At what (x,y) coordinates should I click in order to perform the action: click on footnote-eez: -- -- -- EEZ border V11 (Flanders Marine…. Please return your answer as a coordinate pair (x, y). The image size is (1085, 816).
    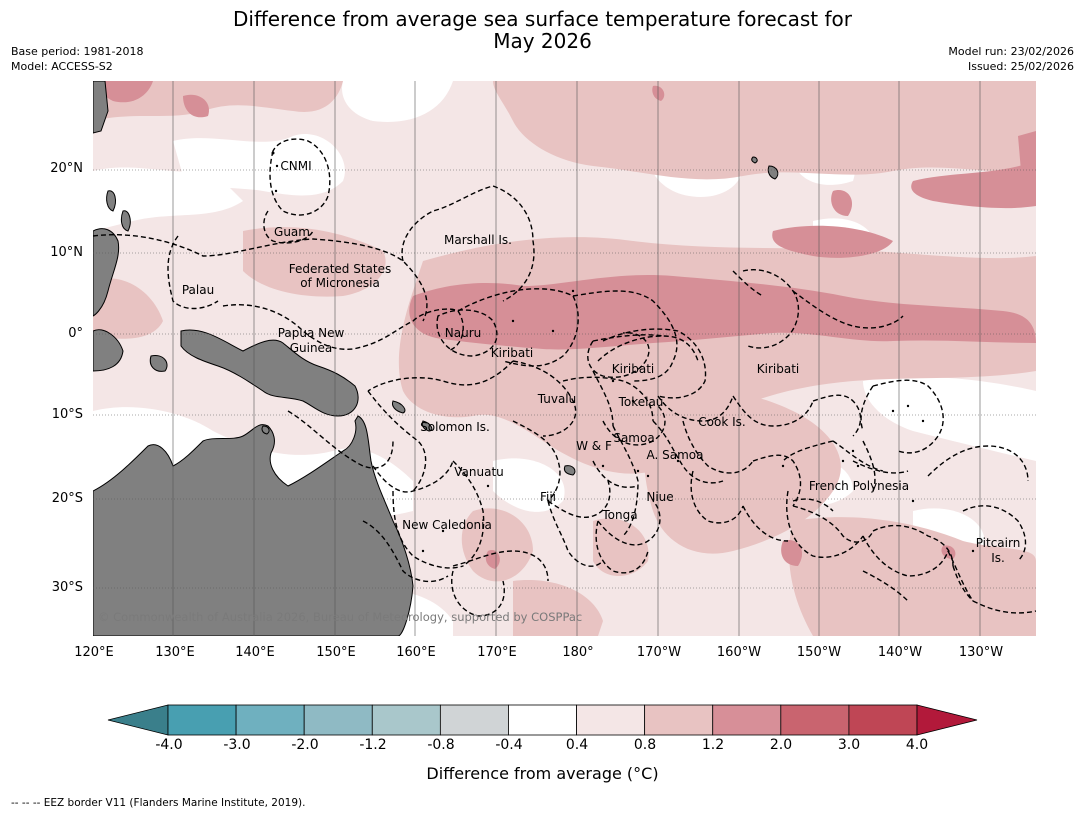
    Looking at the image, I should click on (158, 803).